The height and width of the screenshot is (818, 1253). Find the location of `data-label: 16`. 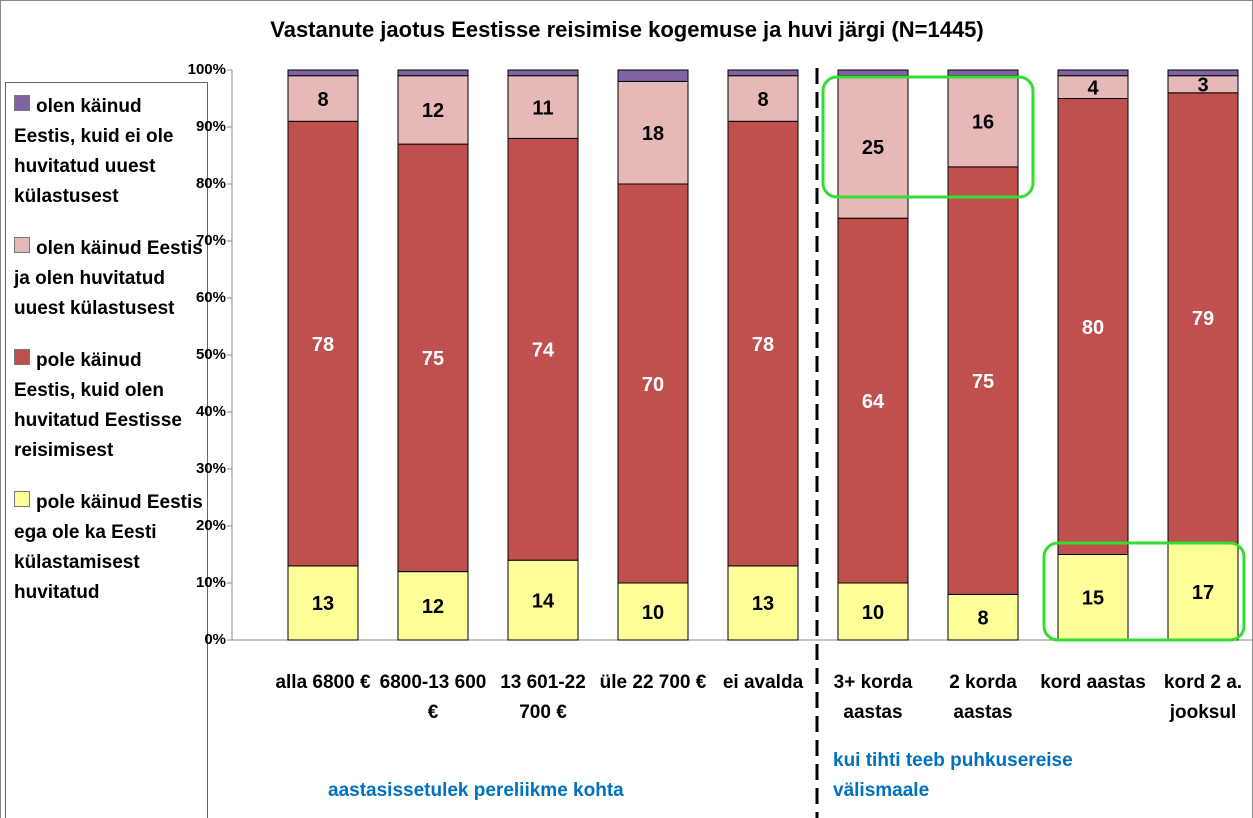

data-label: 16 is located at coordinates (983, 123).